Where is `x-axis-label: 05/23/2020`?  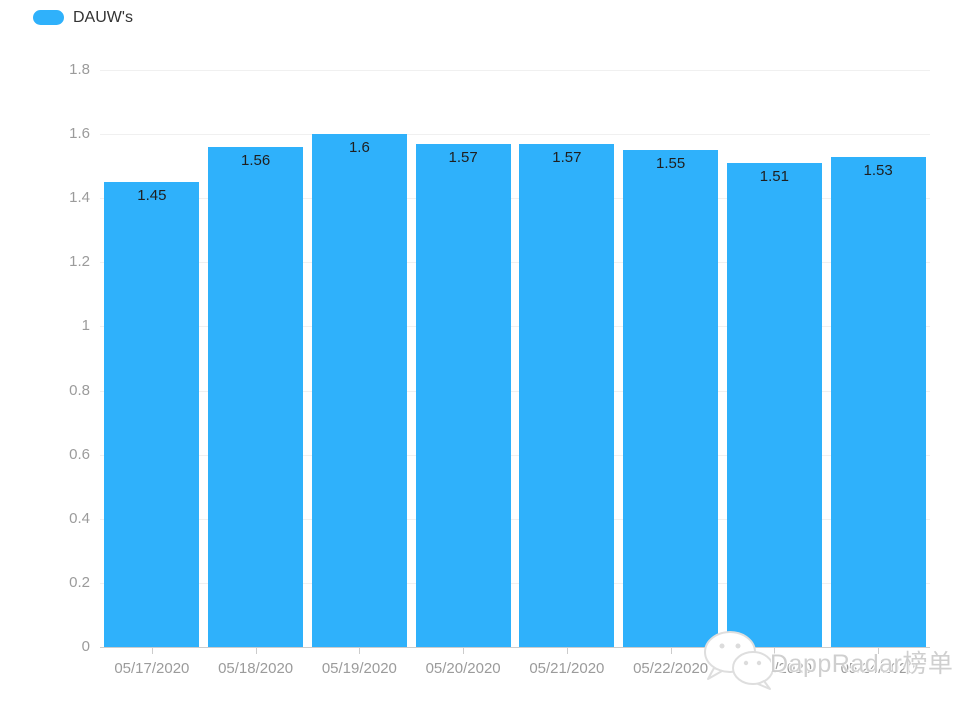 x-axis-label: 05/23/2020 is located at coordinates (774, 668).